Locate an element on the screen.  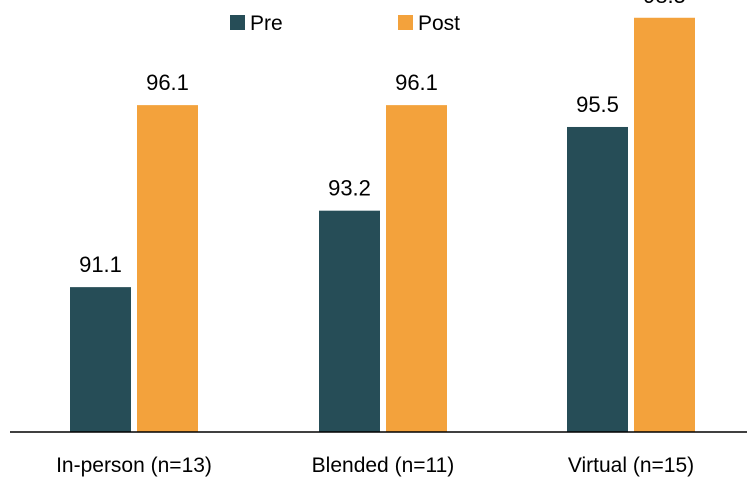
legend-label-pre: Pre is located at coordinates (266, 23).